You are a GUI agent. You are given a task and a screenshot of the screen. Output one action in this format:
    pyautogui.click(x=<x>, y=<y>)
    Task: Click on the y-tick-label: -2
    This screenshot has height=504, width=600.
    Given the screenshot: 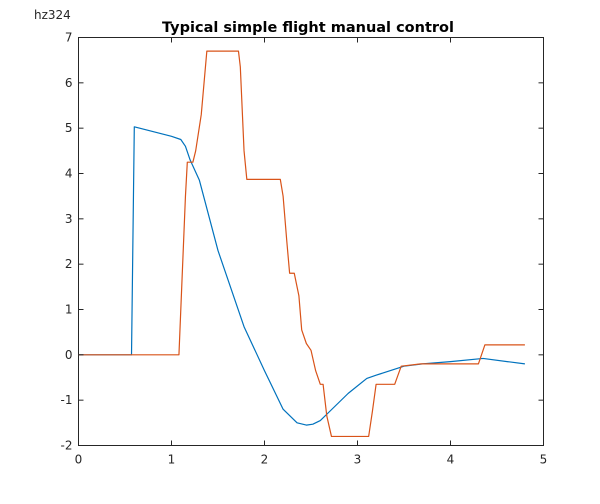 What is the action you would take?
    pyautogui.click(x=67, y=446)
    